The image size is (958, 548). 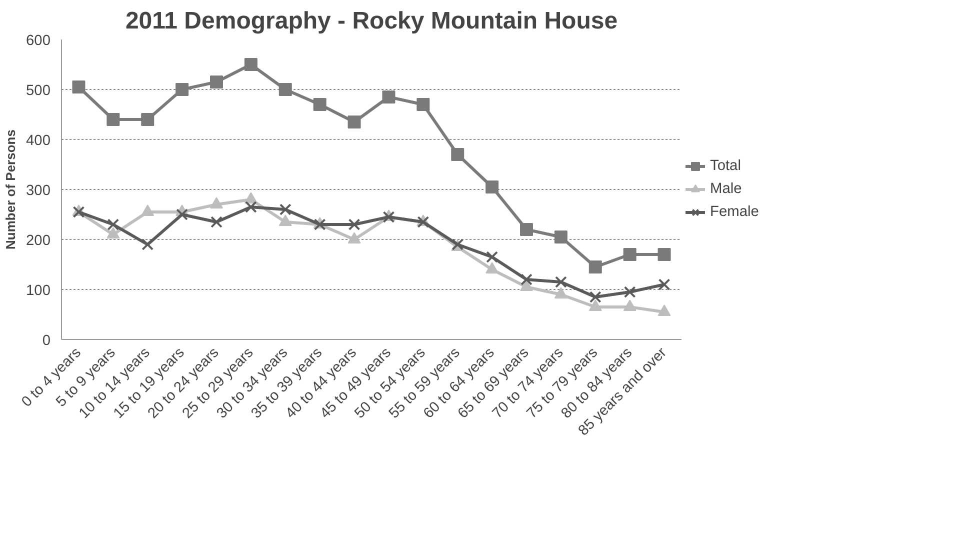 What do you see at coordinates (38, 291) in the screenshot?
I see `y-tick-label: 100` at bounding box center [38, 291].